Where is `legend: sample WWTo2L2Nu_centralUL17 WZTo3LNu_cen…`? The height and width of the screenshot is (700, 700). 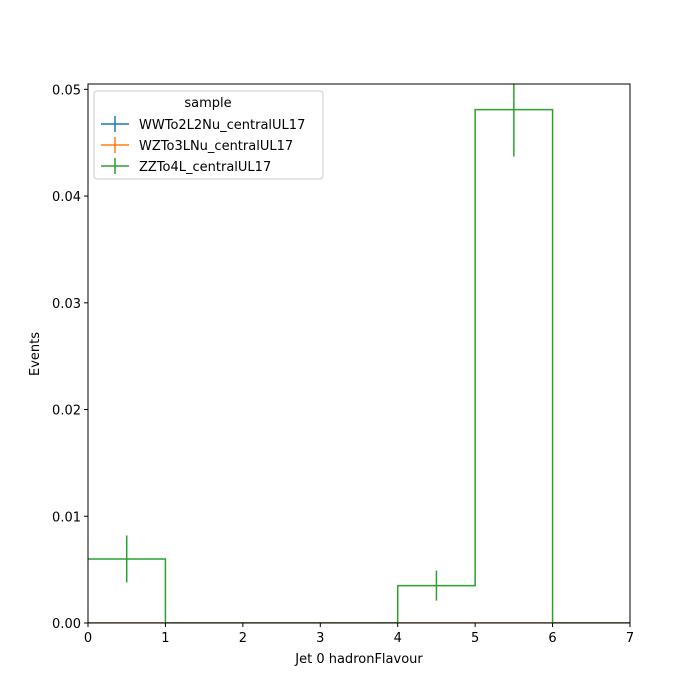
legend: sample WWTo2L2Nu_centralUL17 WZTo3LNu_cen… is located at coordinates (208, 135).